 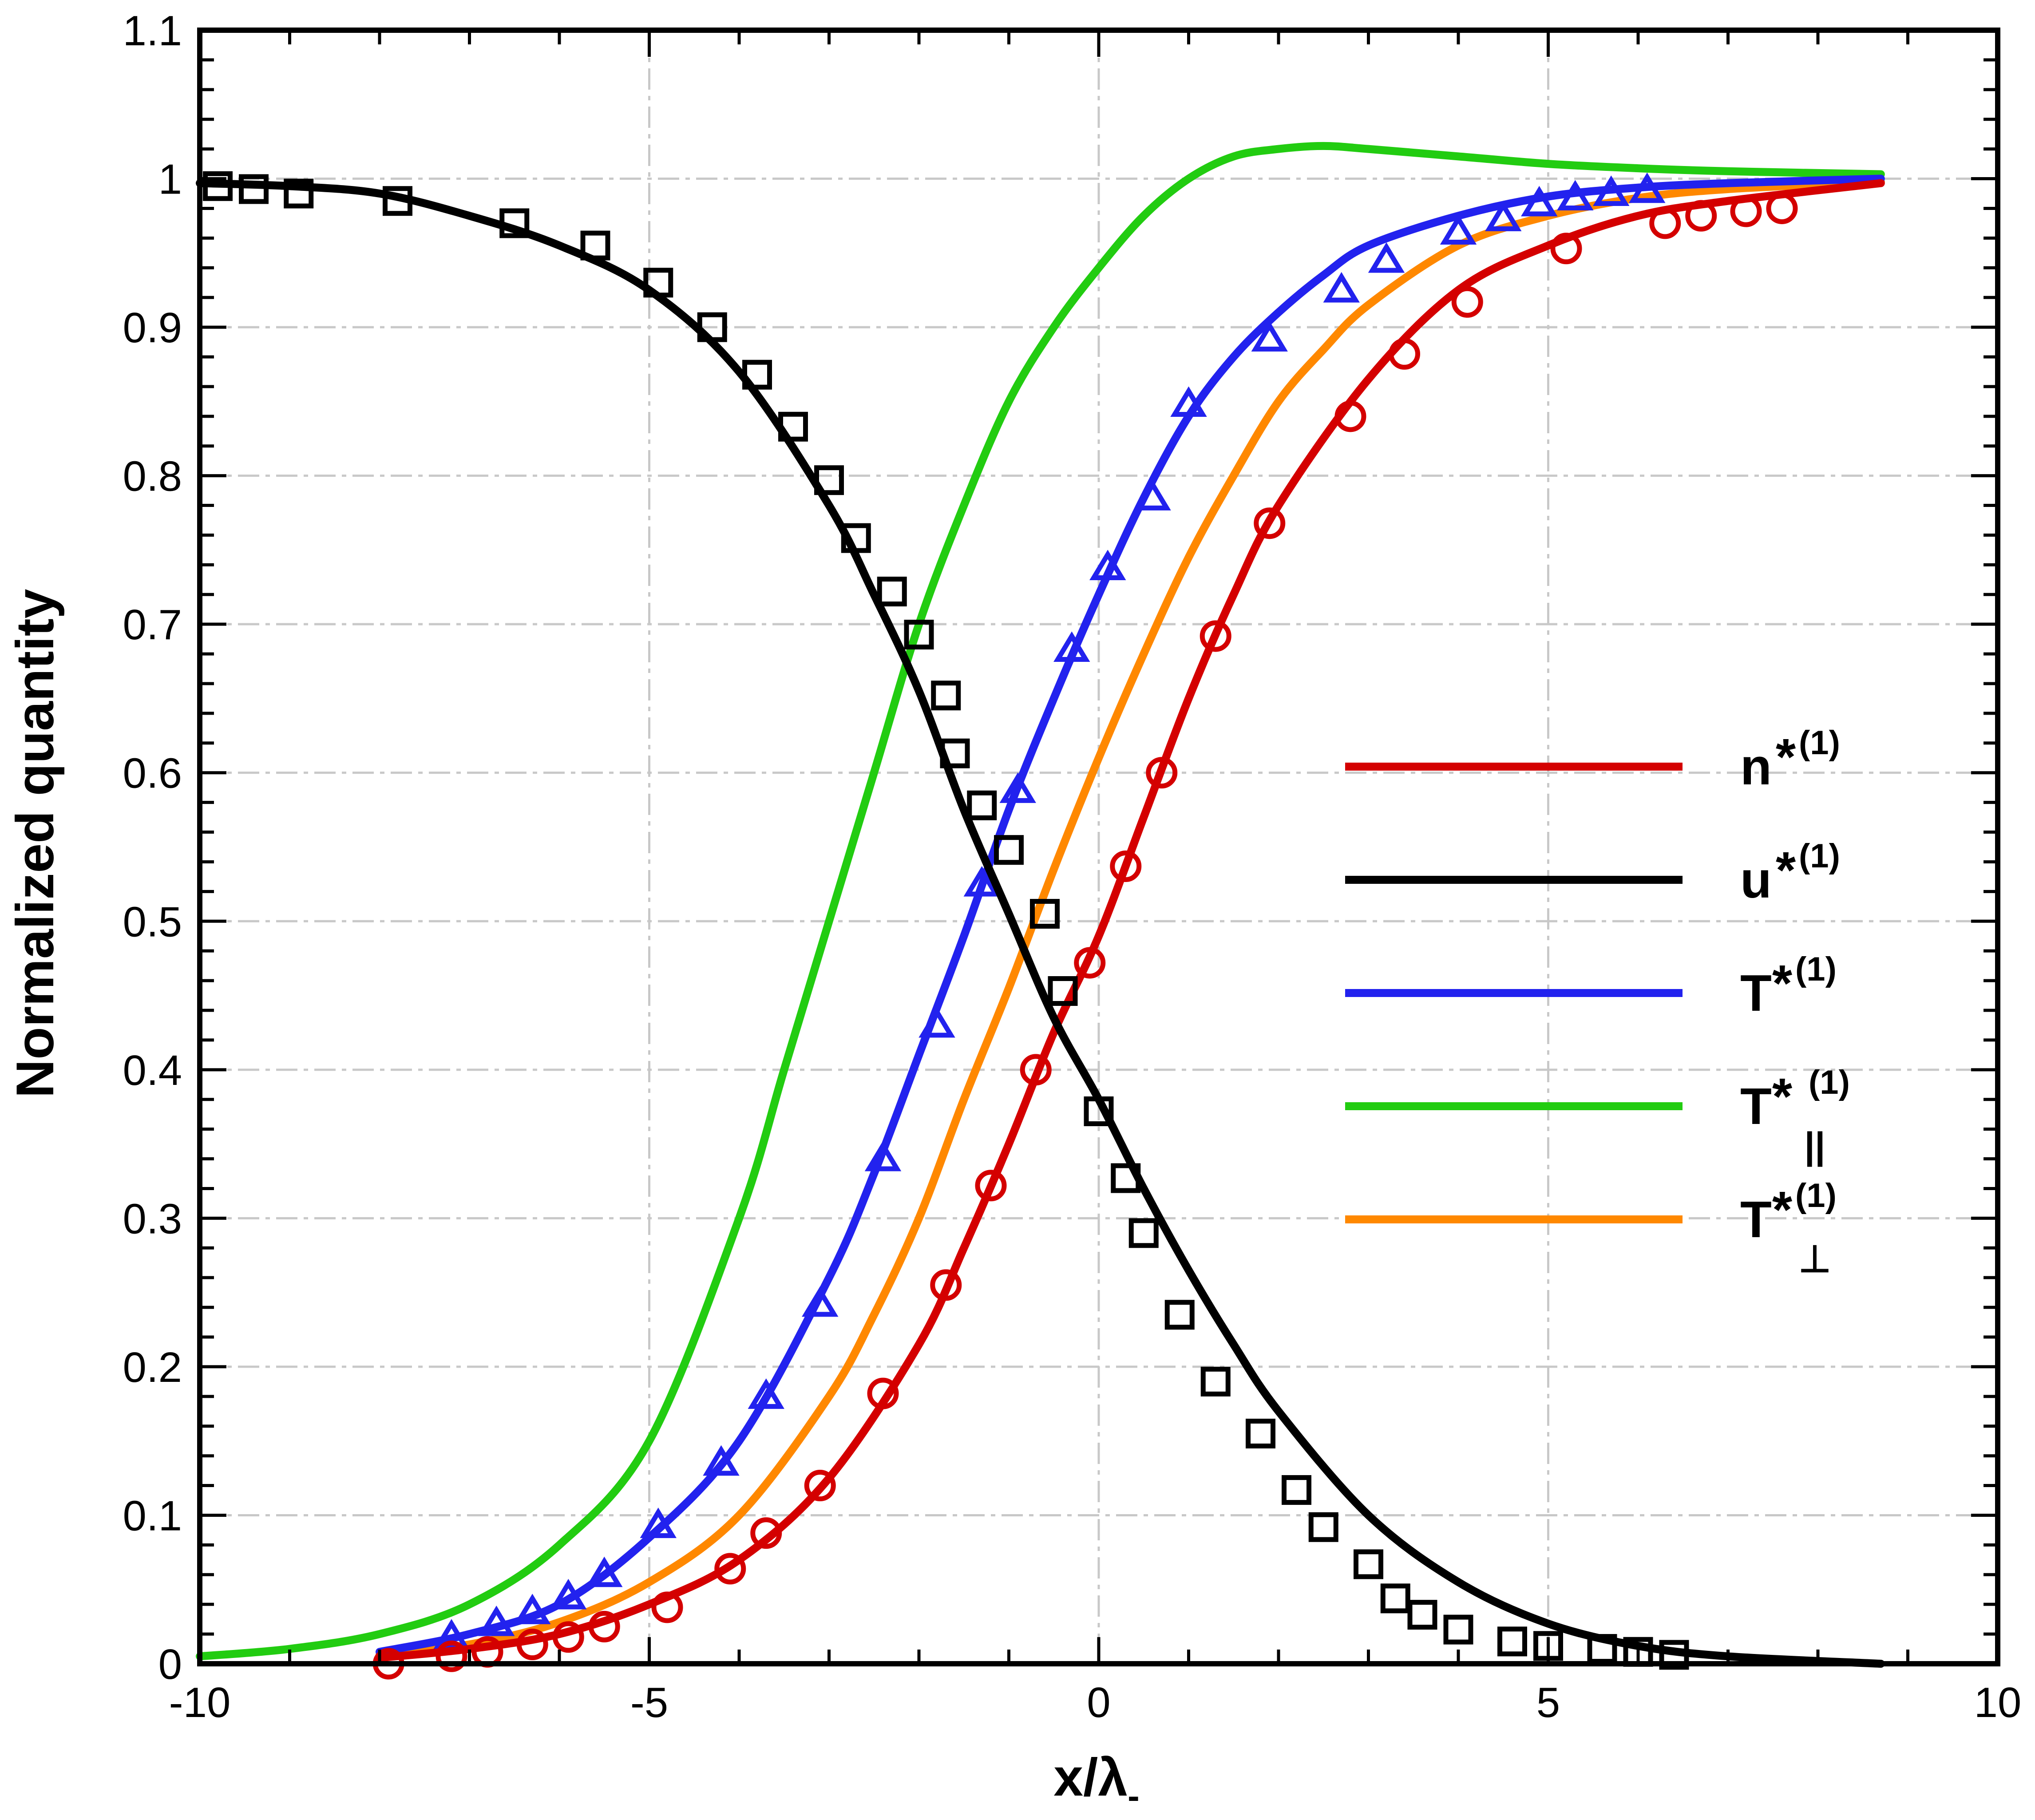 I want to click on legend-label-subscript: ||, so click(x=1814, y=1146).